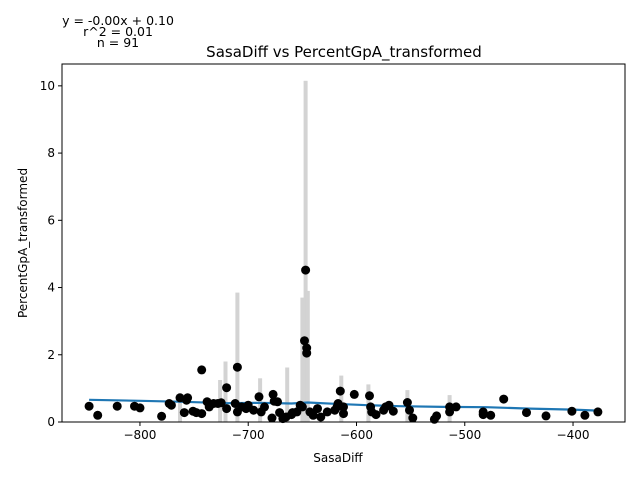 Image resolution: width=640 pixels, height=480 pixels. What do you see at coordinates (23, 243) in the screenshot?
I see `y-axis-label: PercentGpA_transformed` at bounding box center [23, 243].